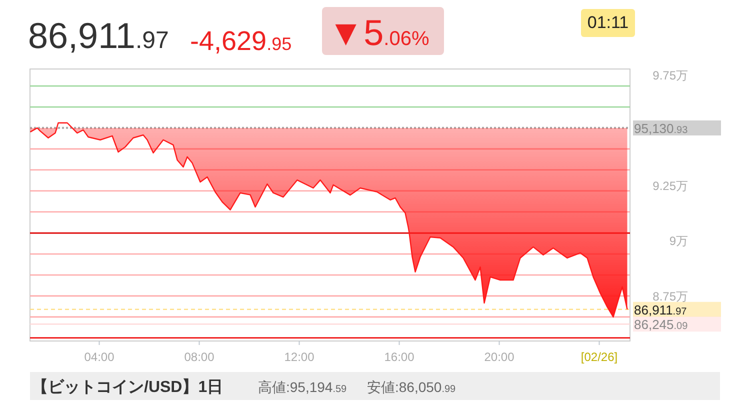 The image size is (730, 409). What do you see at coordinates (98, 35) in the screenshot?
I see `chart-title: 86,911.97` at bounding box center [98, 35].